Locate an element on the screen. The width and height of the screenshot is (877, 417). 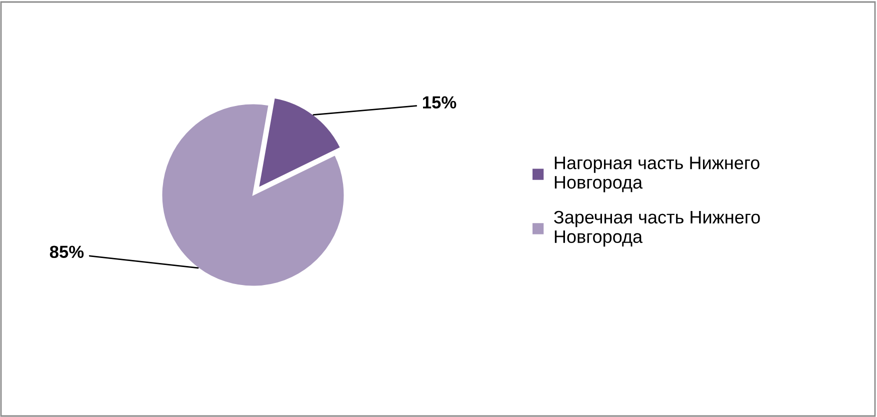
legend-label: Заречная часть Нижнего Новгорода is located at coordinates (657, 228).